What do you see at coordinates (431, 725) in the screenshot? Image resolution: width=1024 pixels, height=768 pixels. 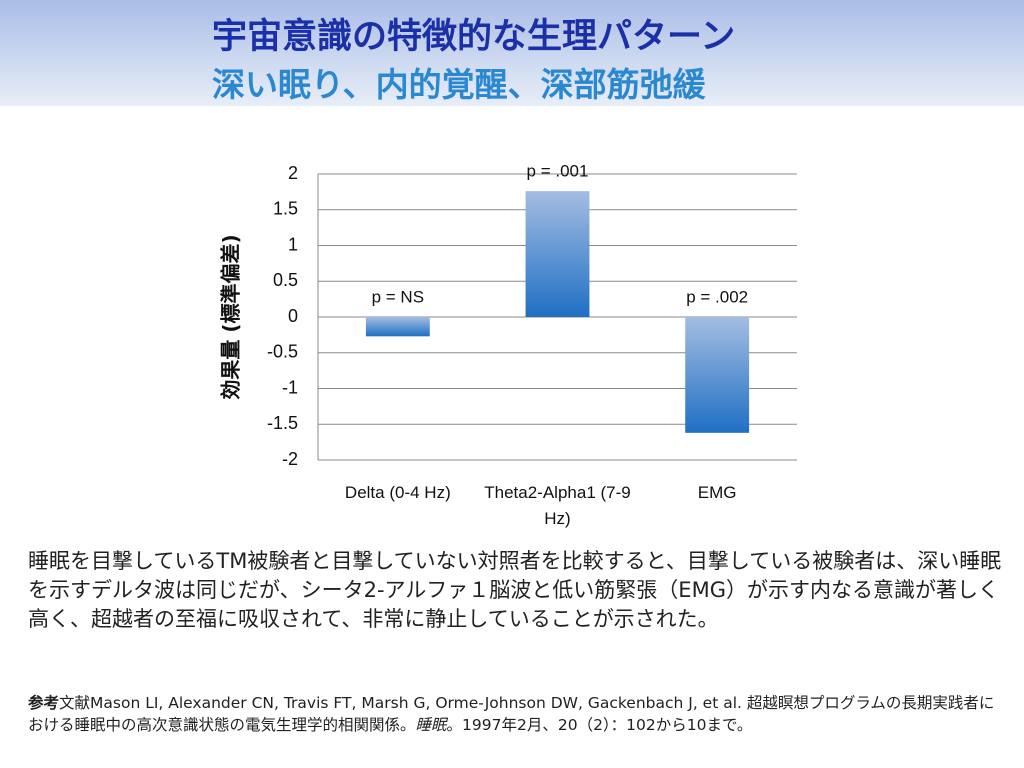 I see `reference-journal: 睡眠` at bounding box center [431, 725].